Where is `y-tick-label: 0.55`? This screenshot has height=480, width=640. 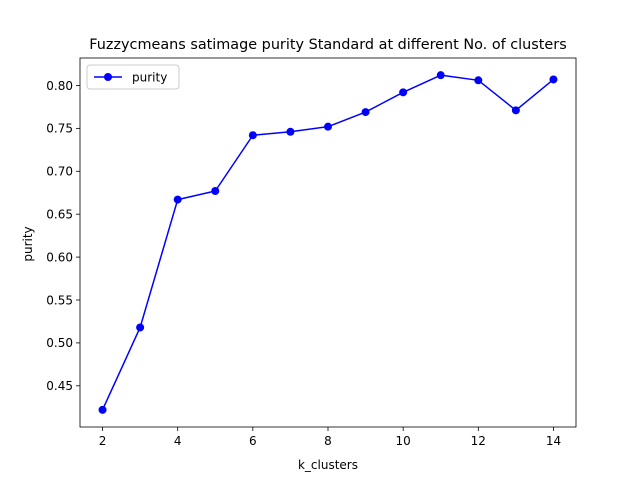 y-tick-label: 0.55 is located at coordinates (59, 300).